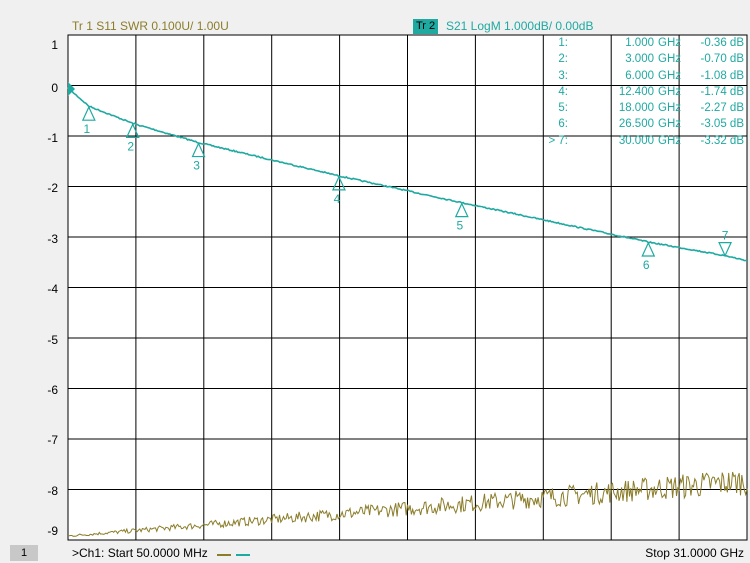 This screenshot has height=563, width=750. Describe the element at coordinates (563, 59) in the screenshot. I see `marker-id: 2:` at that location.